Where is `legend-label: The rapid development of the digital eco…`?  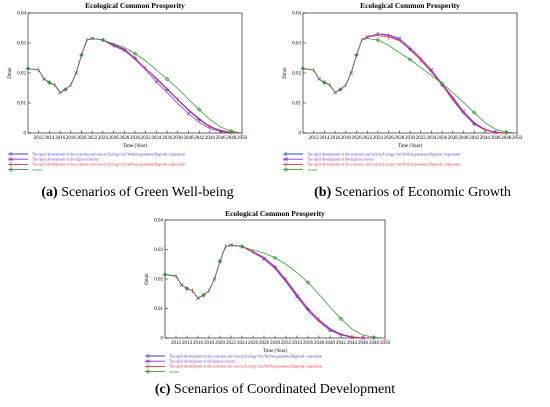
legend-label: The rapid development of the digital eco… is located at coordinates (340, 160).